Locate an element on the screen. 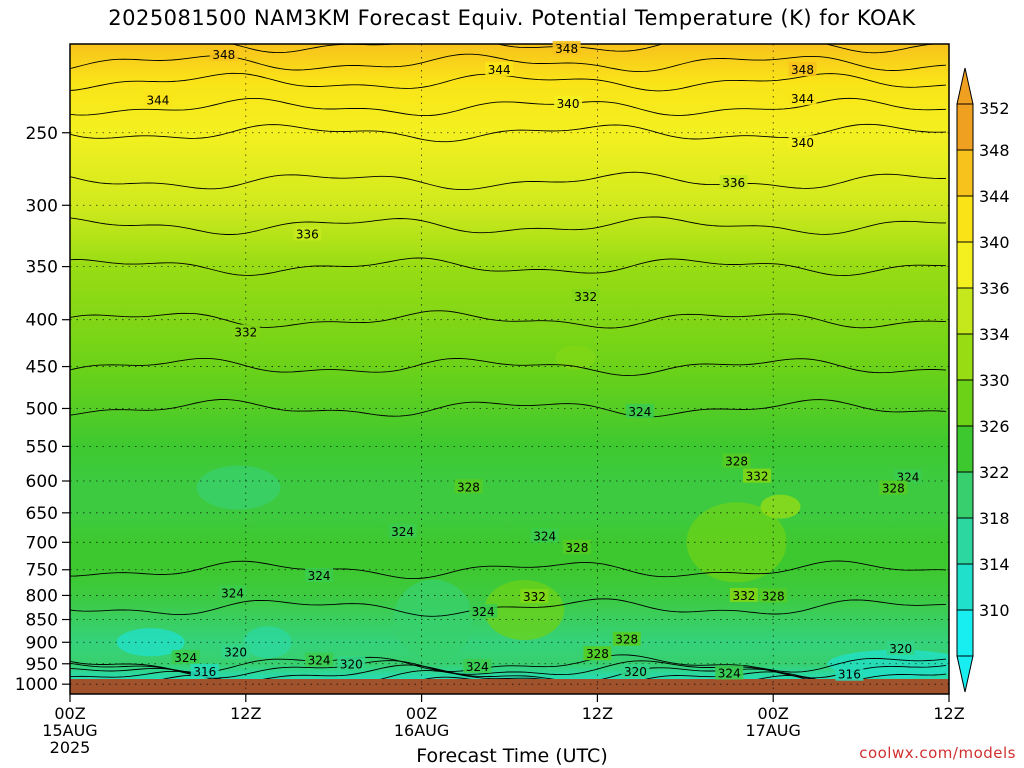 This screenshot has height=768, width=1024. colorbar-label: 344 is located at coordinates (994, 196).